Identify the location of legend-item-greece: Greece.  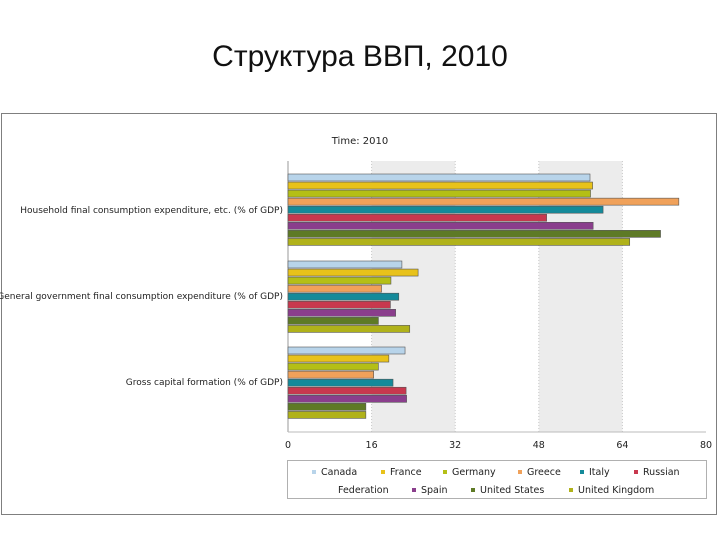
(539, 472).